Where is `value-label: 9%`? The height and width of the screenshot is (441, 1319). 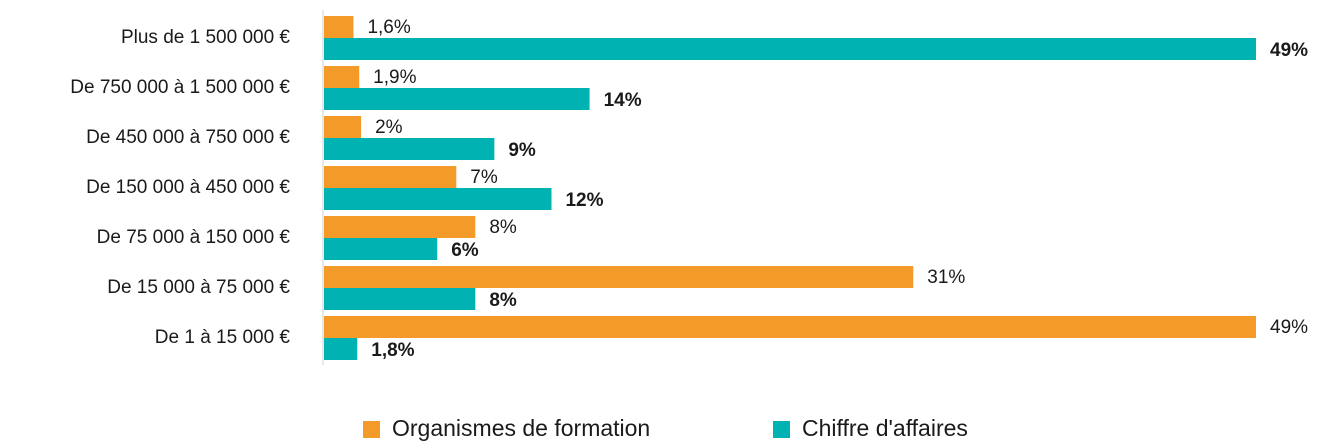
value-label: 9% is located at coordinates (522, 150).